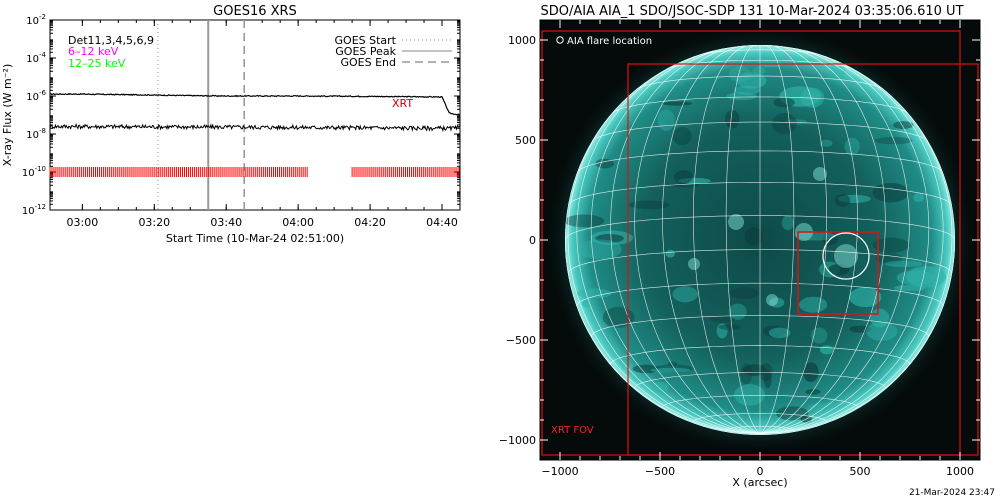 The width and height of the screenshot is (1000, 504). What do you see at coordinates (525, 140) in the screenshot?
I see `aia-y-tick-label: 500` at bounding box center [525, 140].